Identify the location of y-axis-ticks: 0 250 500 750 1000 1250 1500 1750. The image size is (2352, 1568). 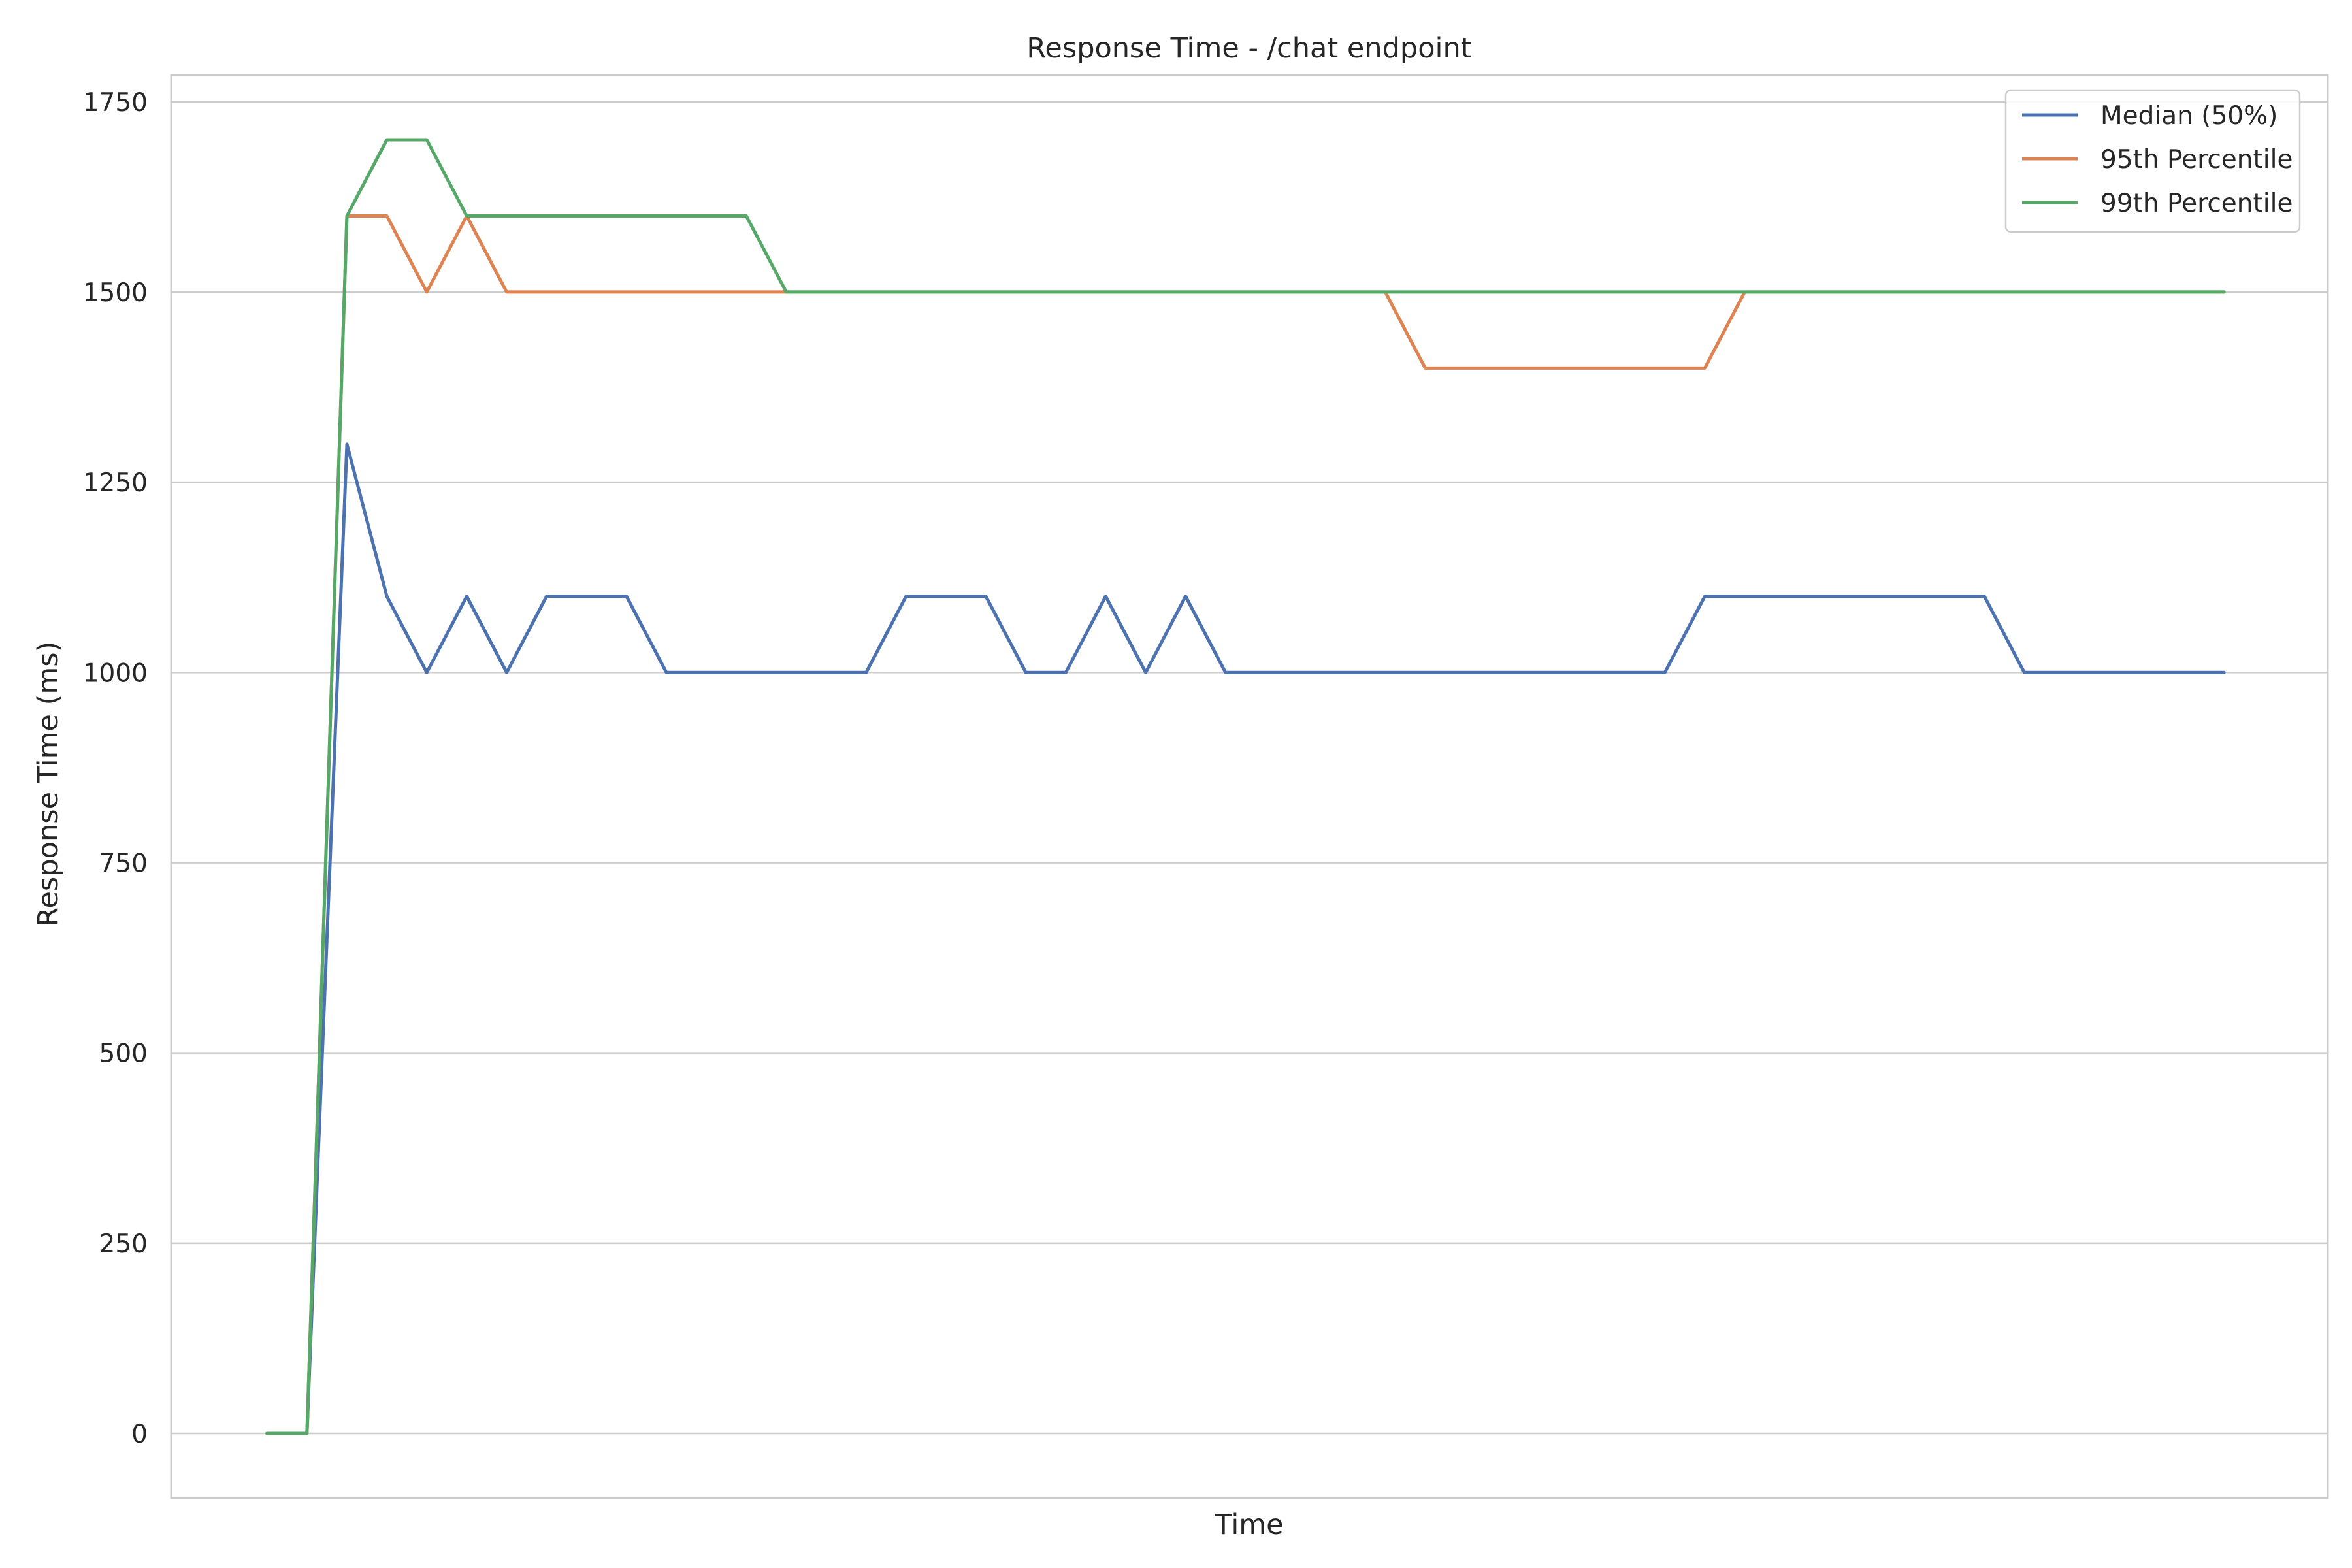
(115, 768).